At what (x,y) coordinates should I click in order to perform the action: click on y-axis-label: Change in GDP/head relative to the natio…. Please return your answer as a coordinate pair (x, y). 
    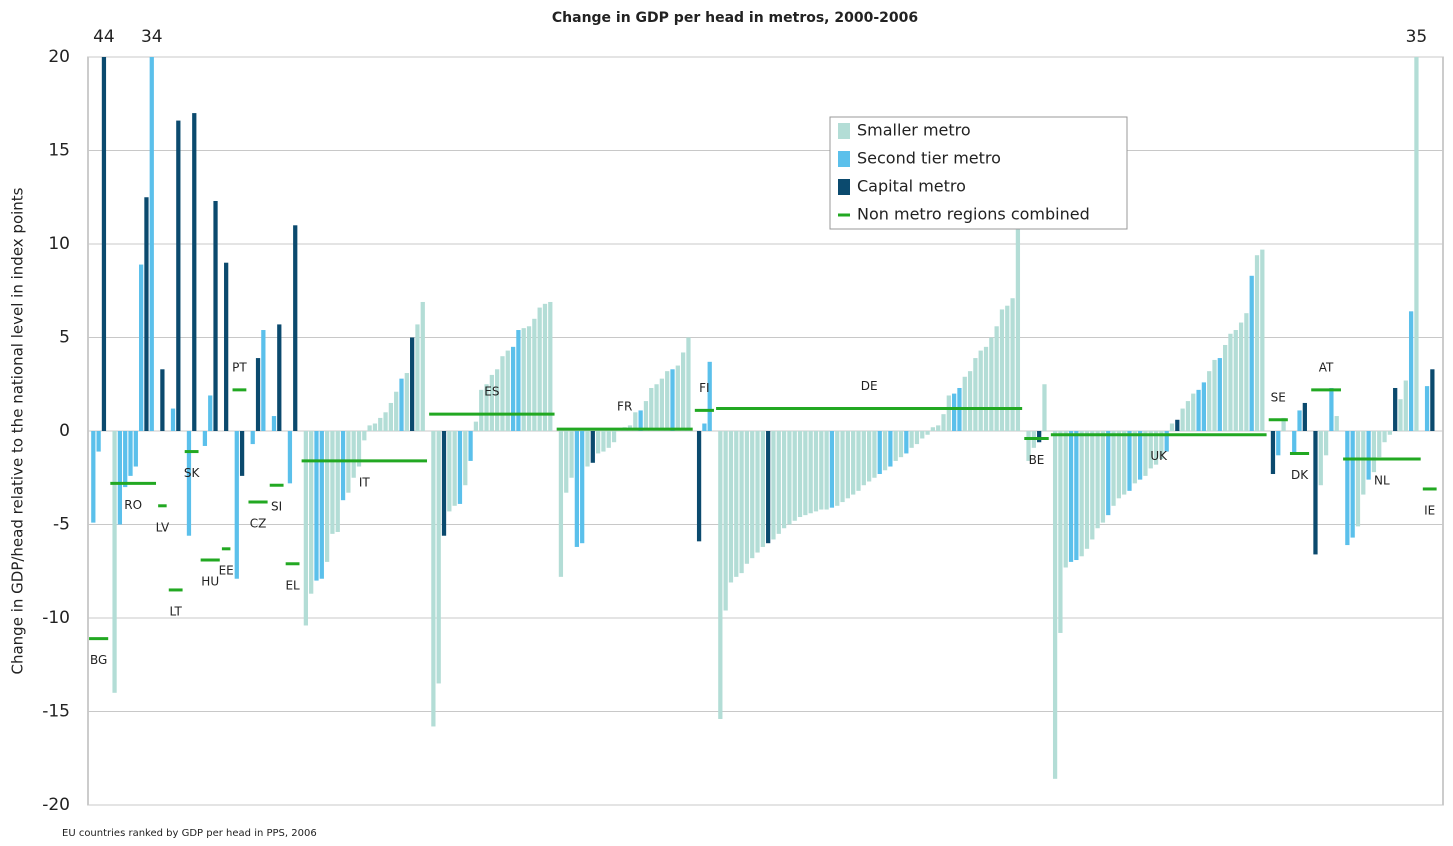
    Looking at the image, I should click on (18, 430).